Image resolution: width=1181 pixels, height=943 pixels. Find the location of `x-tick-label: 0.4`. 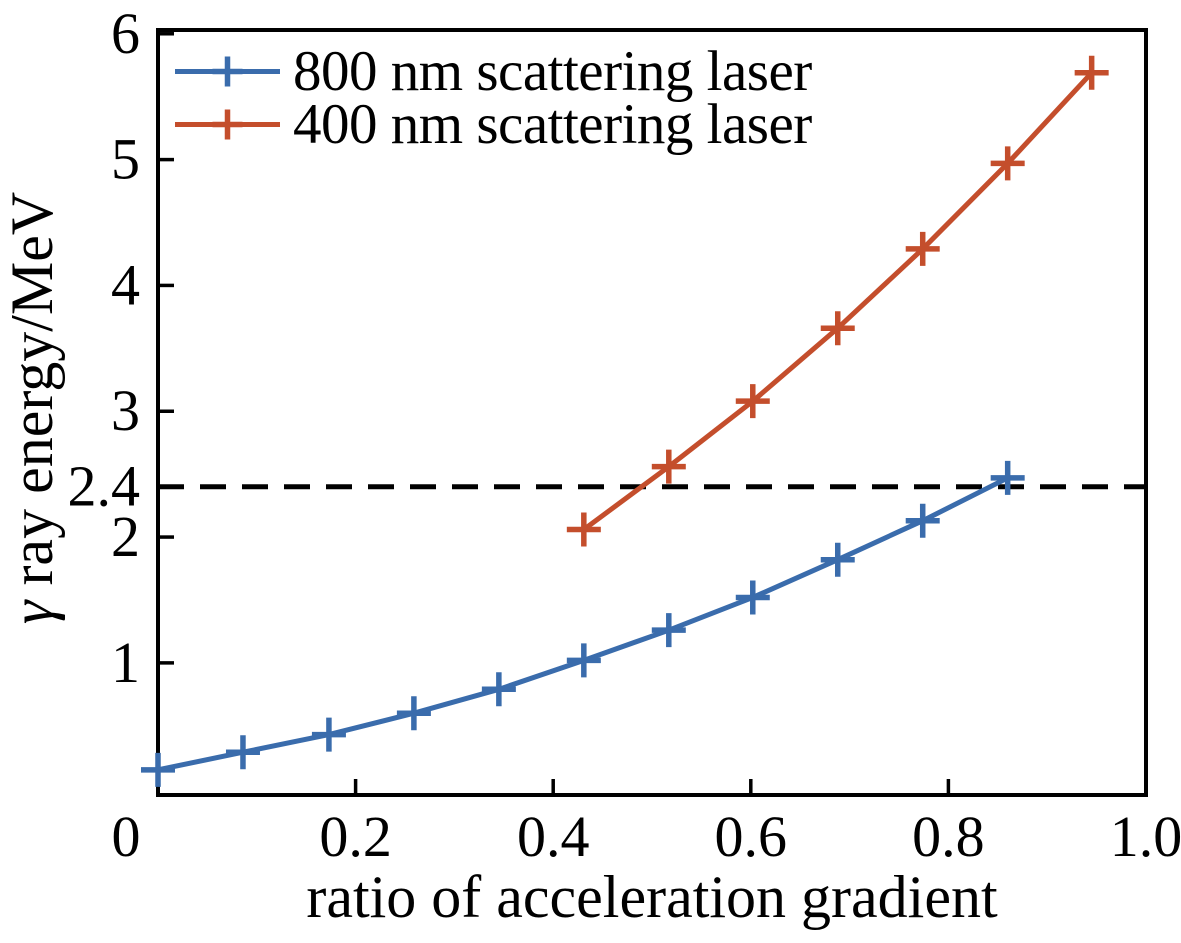

x-tick-label: 0.4 is located at coordinates (553, 836).